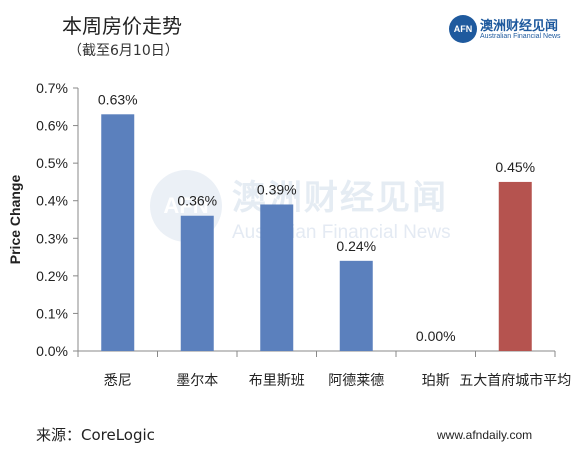 This screenshot has height=458, width=575. Describe the element at coordinates (52, 313) in the screenshot. I see `y-tick-label: 0.1%` at that location.